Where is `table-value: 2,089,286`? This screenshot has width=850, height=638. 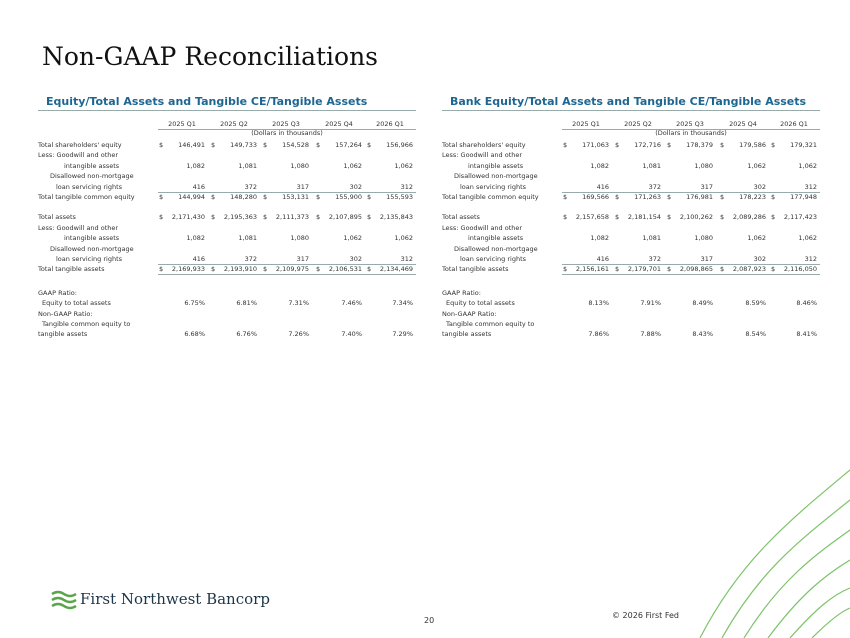 table-value: 2,089,286 is located at coordinates (749, 217).